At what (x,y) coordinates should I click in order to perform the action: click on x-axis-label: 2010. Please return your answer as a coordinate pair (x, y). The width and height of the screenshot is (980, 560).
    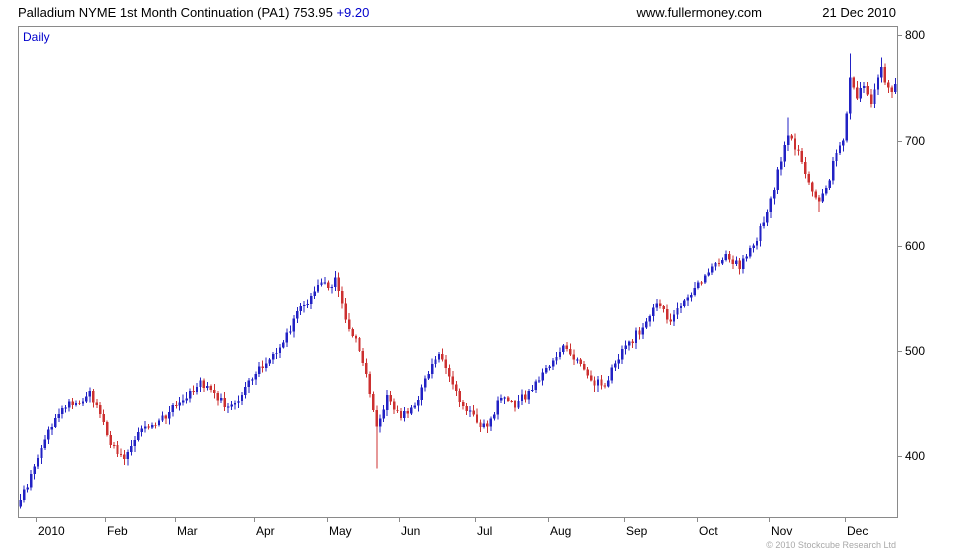
    Looking at the image, I should click on (51, 531).